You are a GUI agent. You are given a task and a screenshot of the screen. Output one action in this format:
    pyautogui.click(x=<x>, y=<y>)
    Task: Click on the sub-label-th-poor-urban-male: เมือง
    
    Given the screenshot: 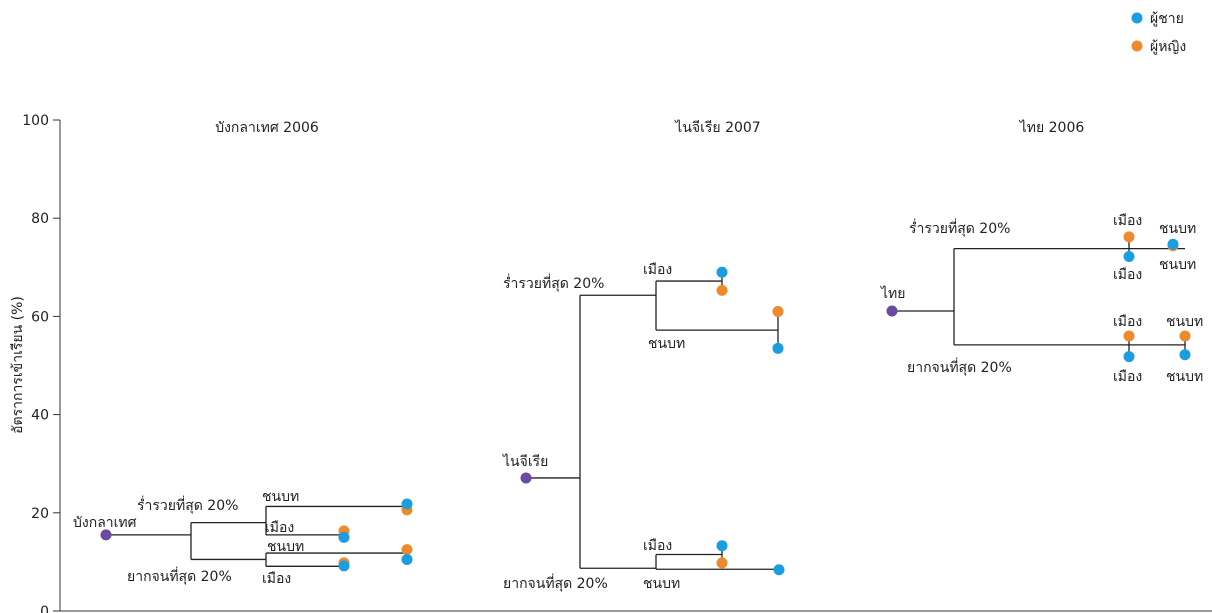 What is the action you would take?
    pyautogui.click(x=1127, y=377)
    